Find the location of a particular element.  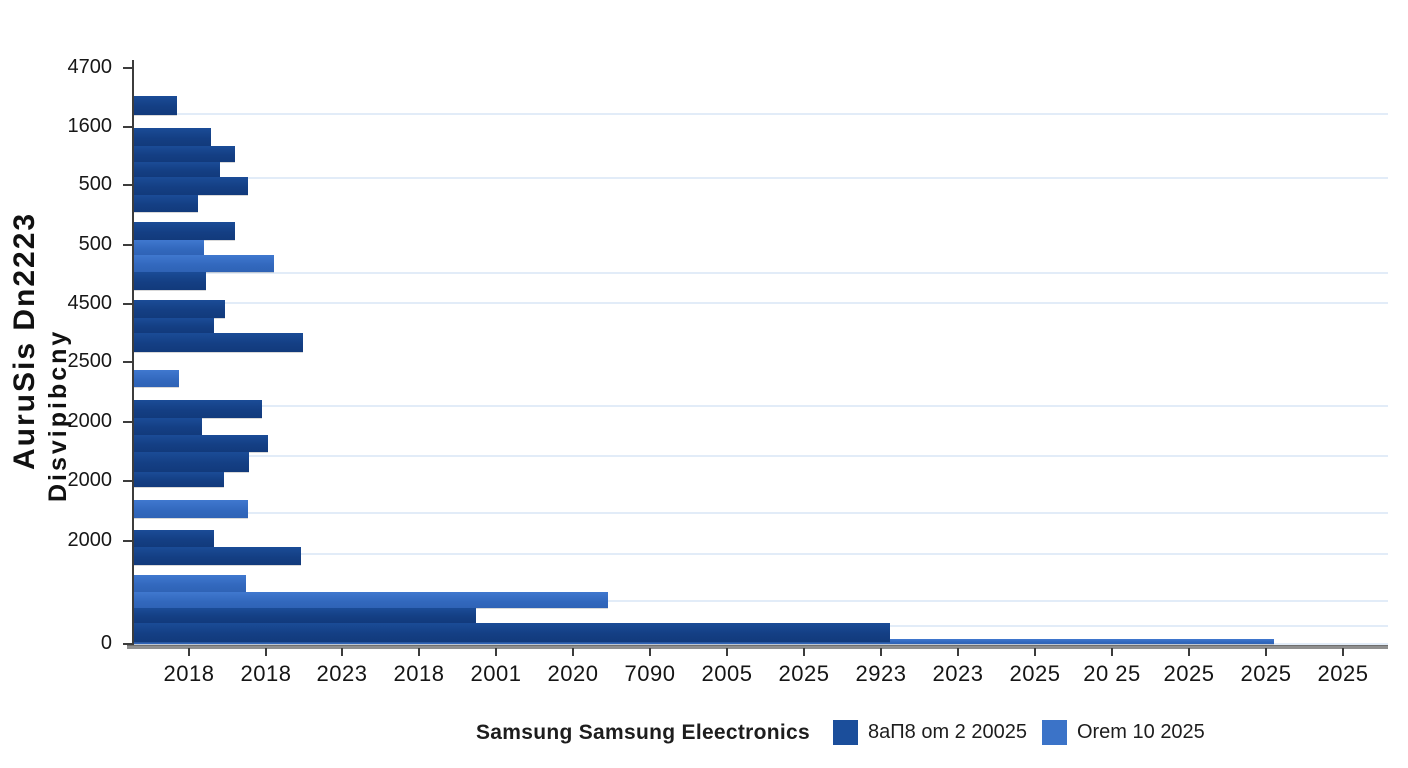

legend-title: Samsung Samsung Eleectronics is located at coordinates (643, 732).